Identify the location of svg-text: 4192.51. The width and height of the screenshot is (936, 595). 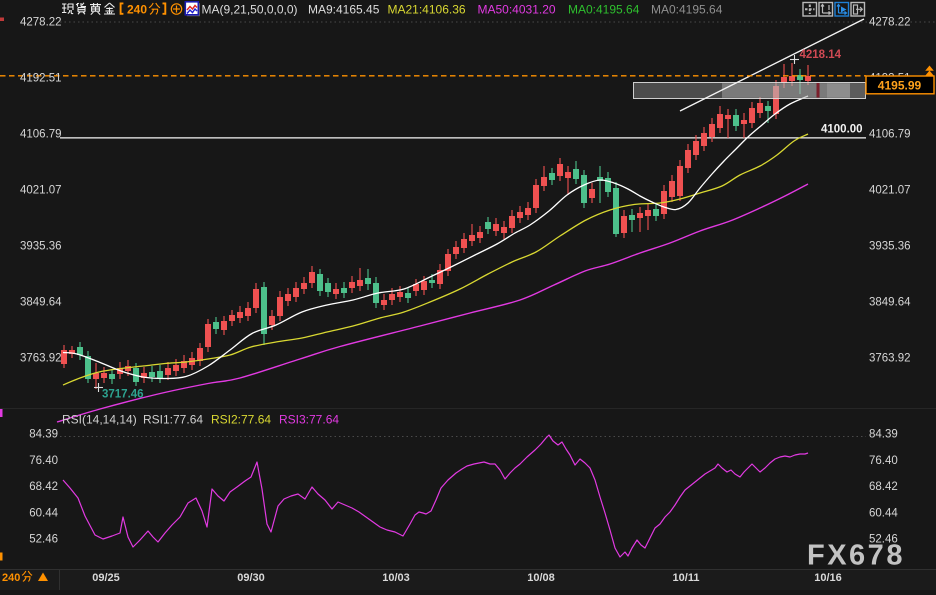
(41, 79).